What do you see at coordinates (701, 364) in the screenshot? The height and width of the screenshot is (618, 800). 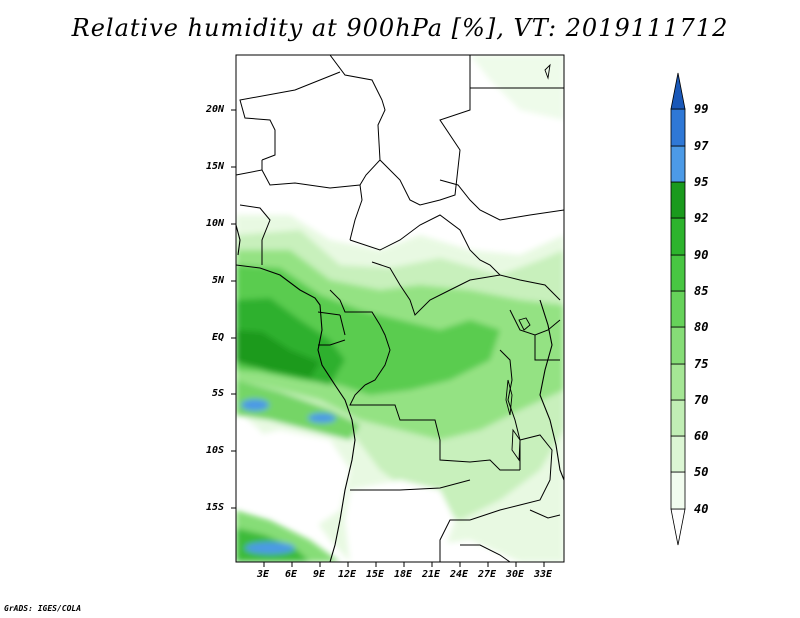 I see `colorbar-label-75: 75` at bounding box center [701, 364].